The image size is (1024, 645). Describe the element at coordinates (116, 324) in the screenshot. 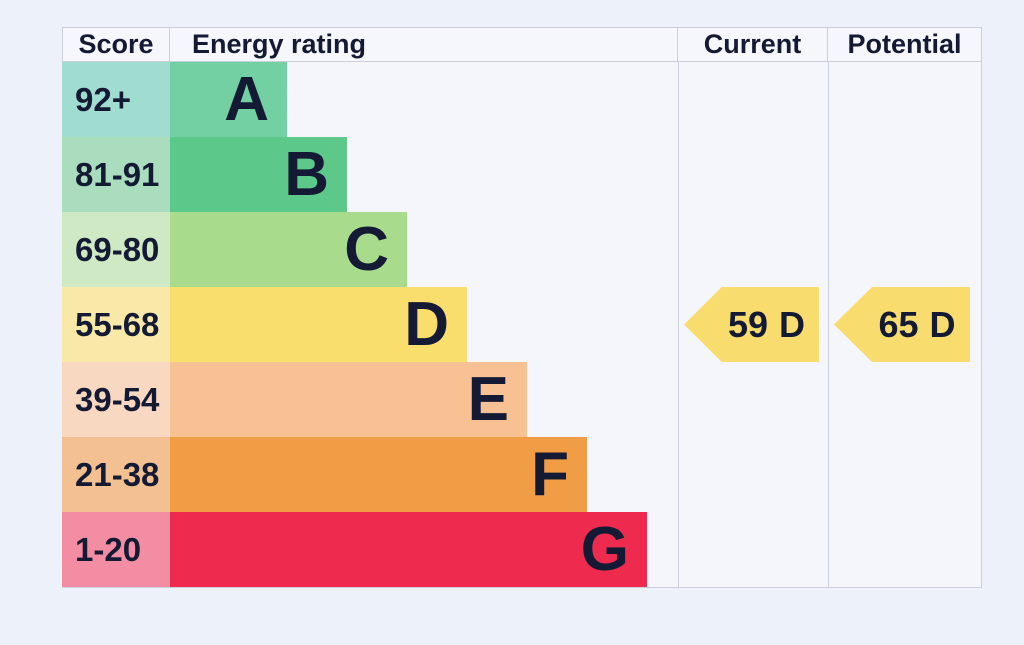

I see `score-range-d: 55-68` at that location.